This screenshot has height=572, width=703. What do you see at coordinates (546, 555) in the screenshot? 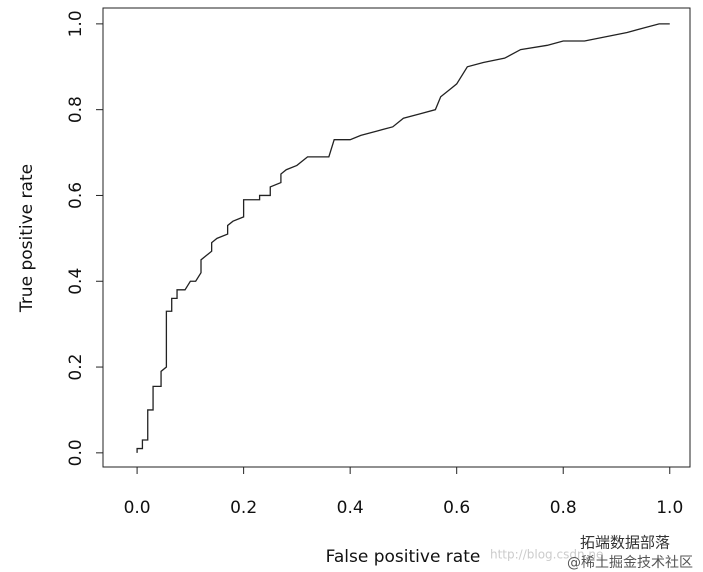
I see `watermark: http://blog.csdn.ne` at bounding box center [546, 555].